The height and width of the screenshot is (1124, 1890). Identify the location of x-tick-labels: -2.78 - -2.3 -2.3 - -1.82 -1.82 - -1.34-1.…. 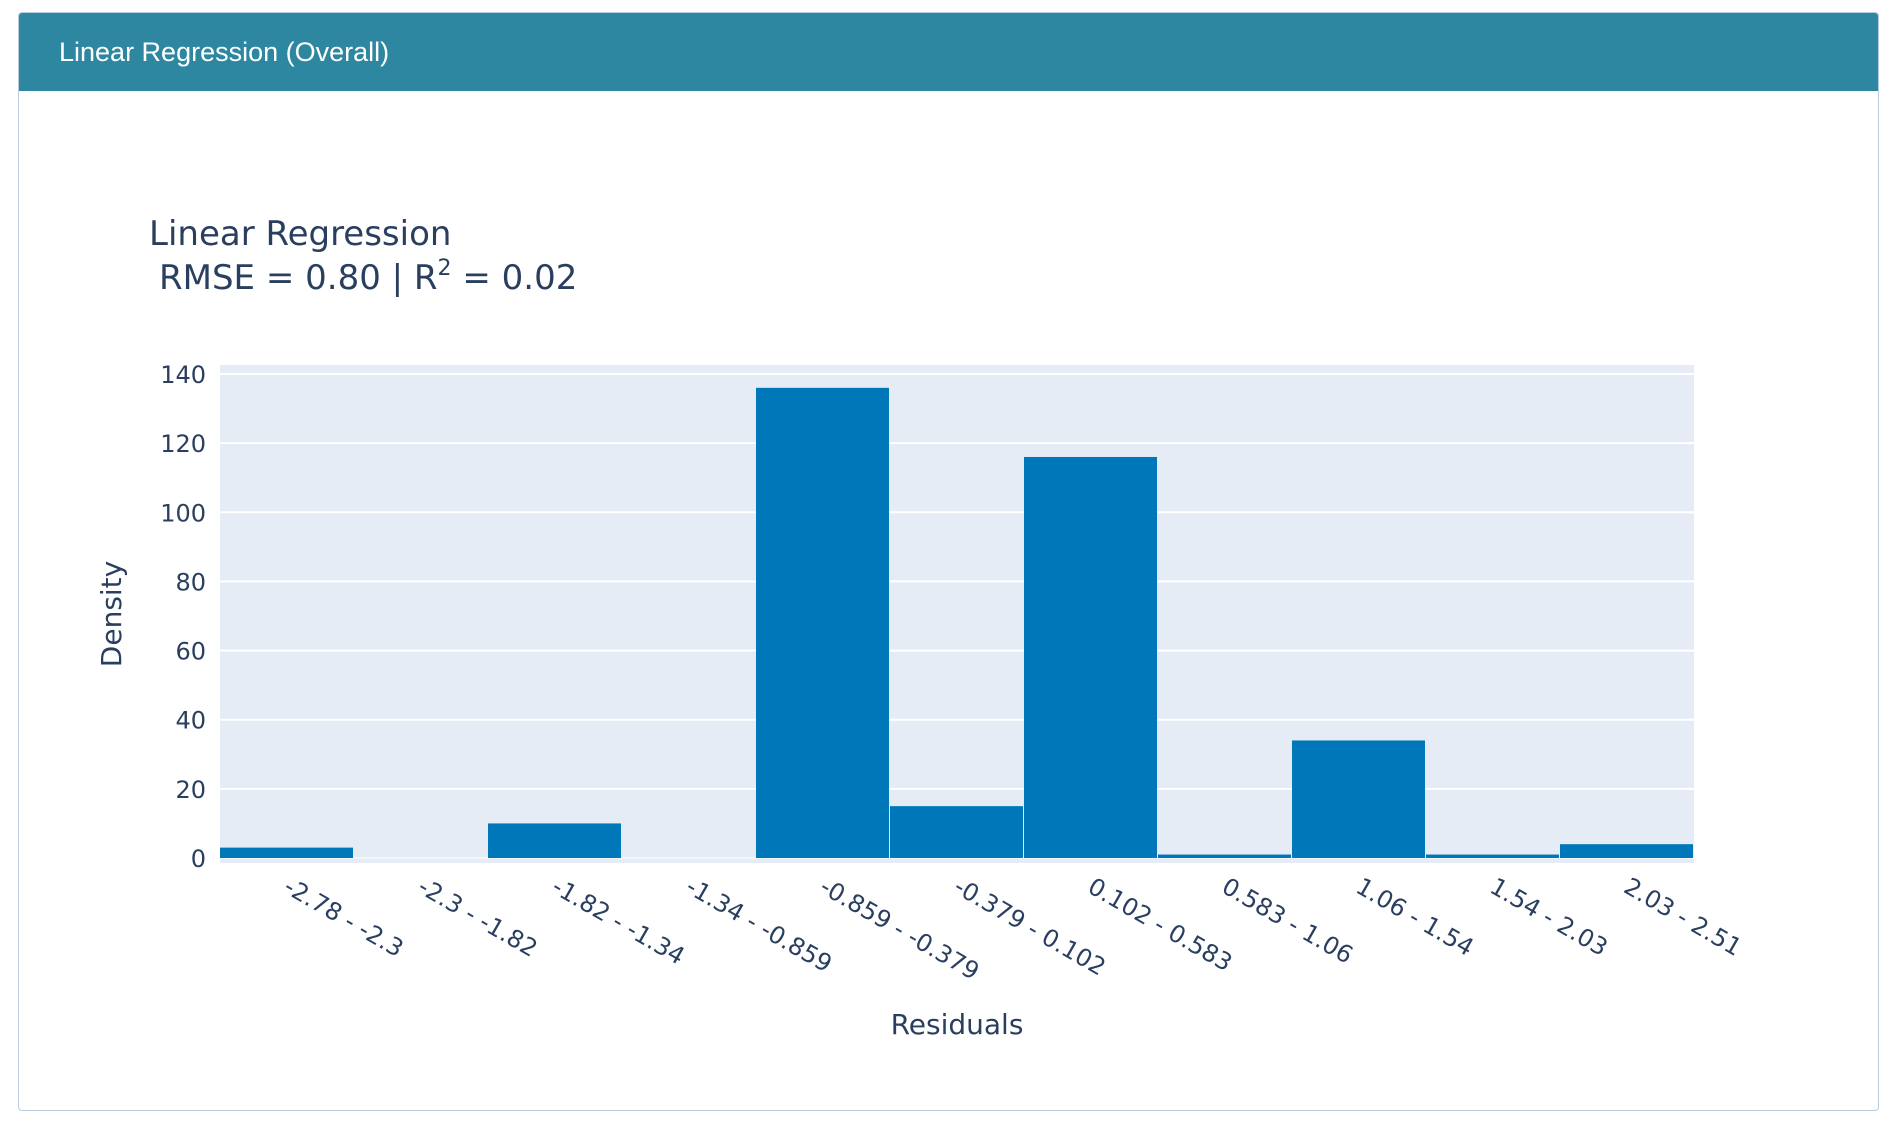
(1012, 929).